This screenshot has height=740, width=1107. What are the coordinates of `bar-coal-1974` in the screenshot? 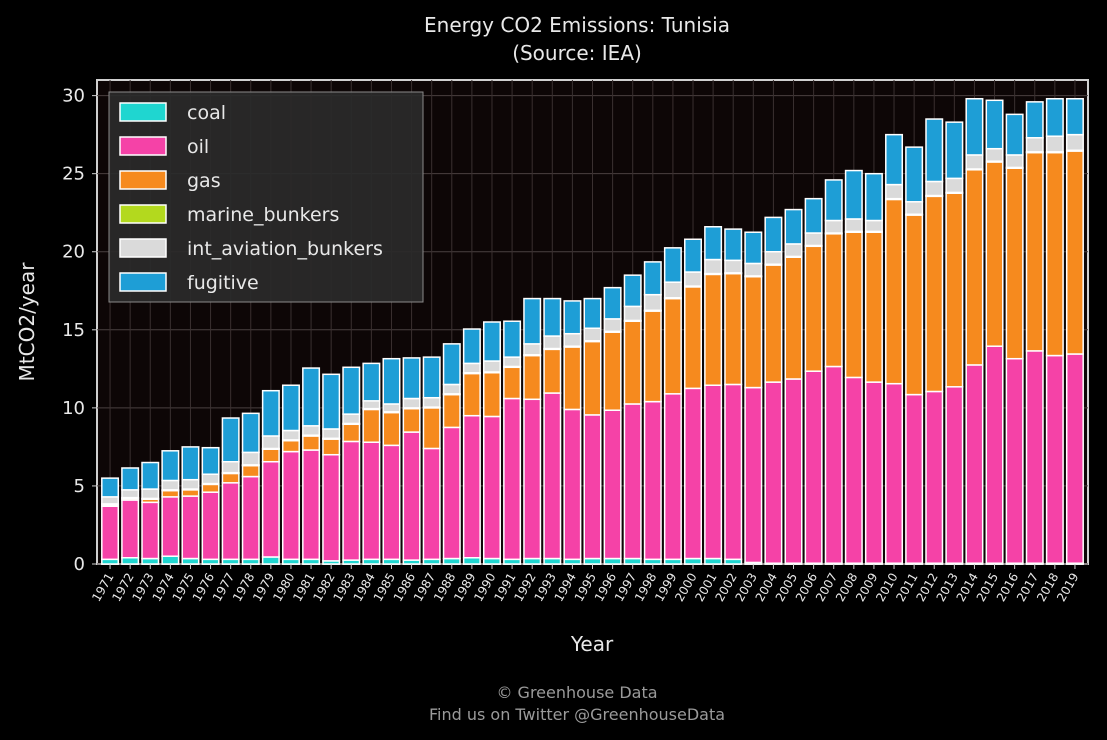 It's located at (170, 560).